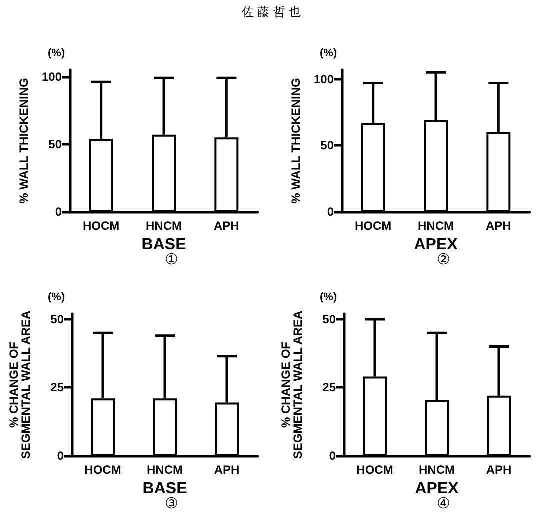  What do you see at coordinates (443, 503) in the screenshot?
I see `text: ④` at bounding box center [443, 503].